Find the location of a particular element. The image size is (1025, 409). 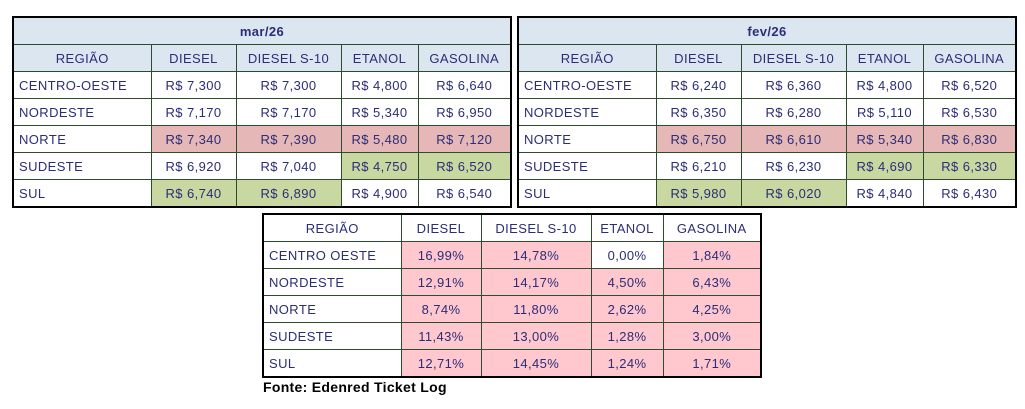

month-title-fev: fev/26 is located at coordinates (767, 30).